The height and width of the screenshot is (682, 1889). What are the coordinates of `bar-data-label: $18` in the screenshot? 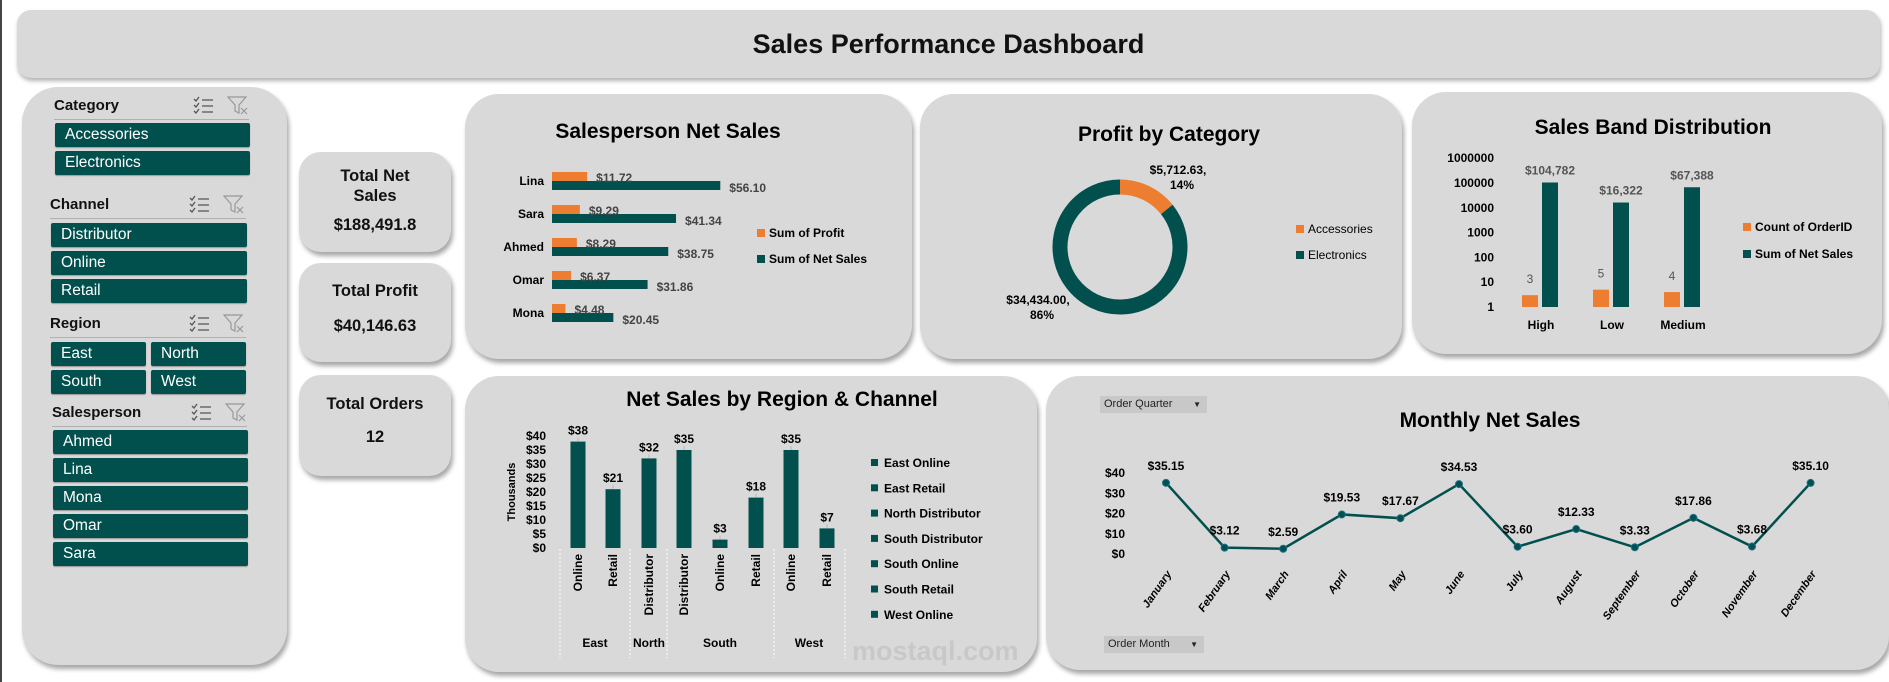 It's located at (756, 487).